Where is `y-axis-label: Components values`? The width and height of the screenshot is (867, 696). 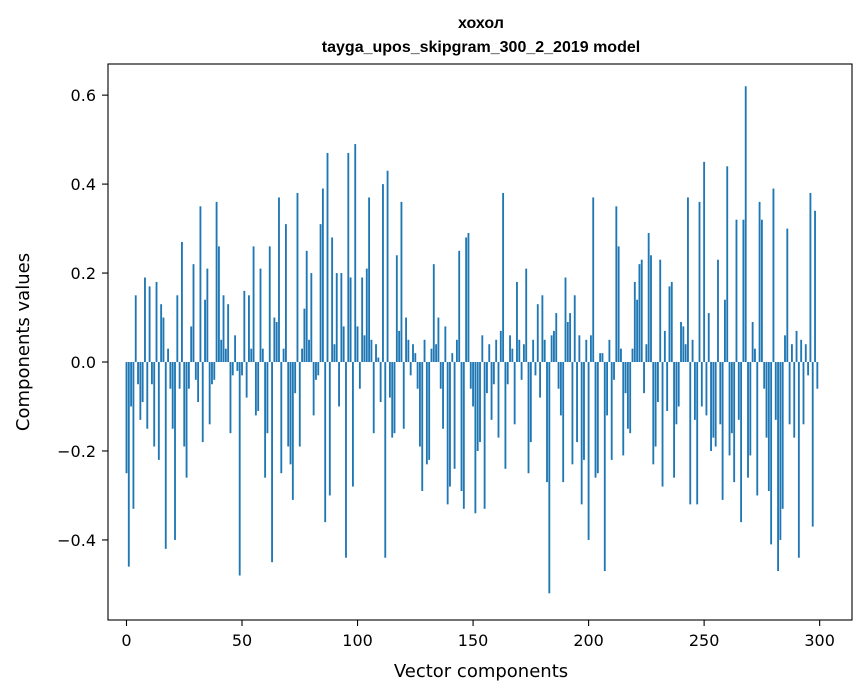
y-axis-label: Components values is located at coordinates (23, 342).